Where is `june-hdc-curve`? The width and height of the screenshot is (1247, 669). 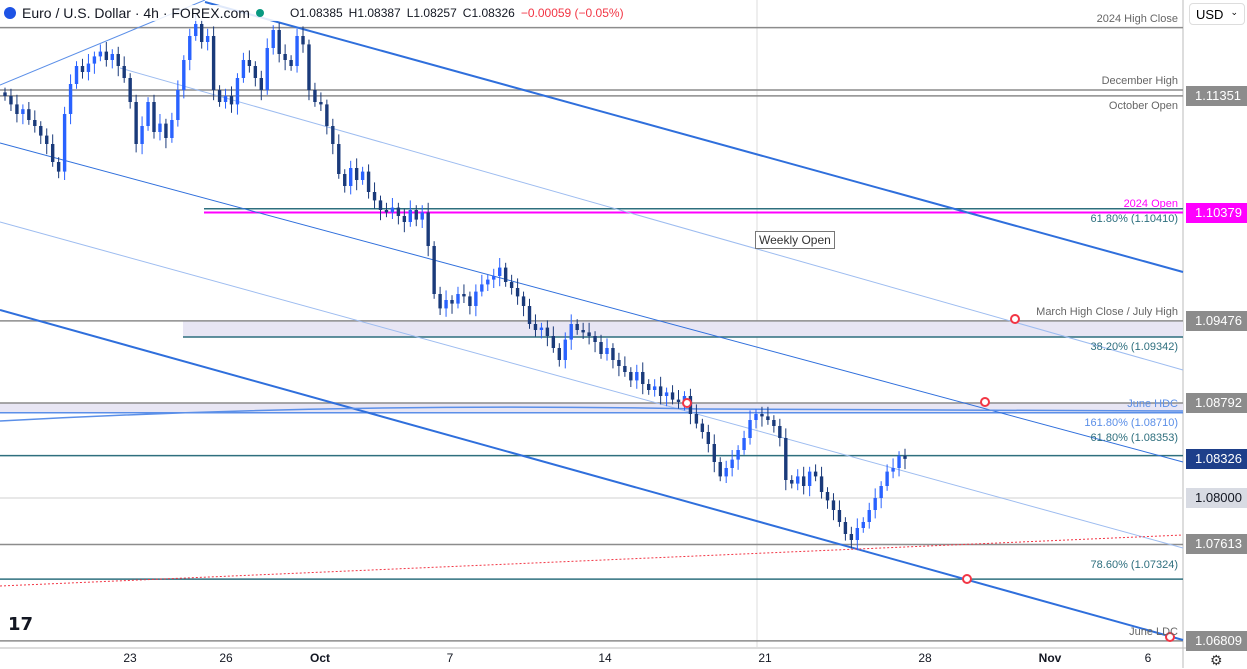 june-hdc-curve is located at coordinates (592, 414).